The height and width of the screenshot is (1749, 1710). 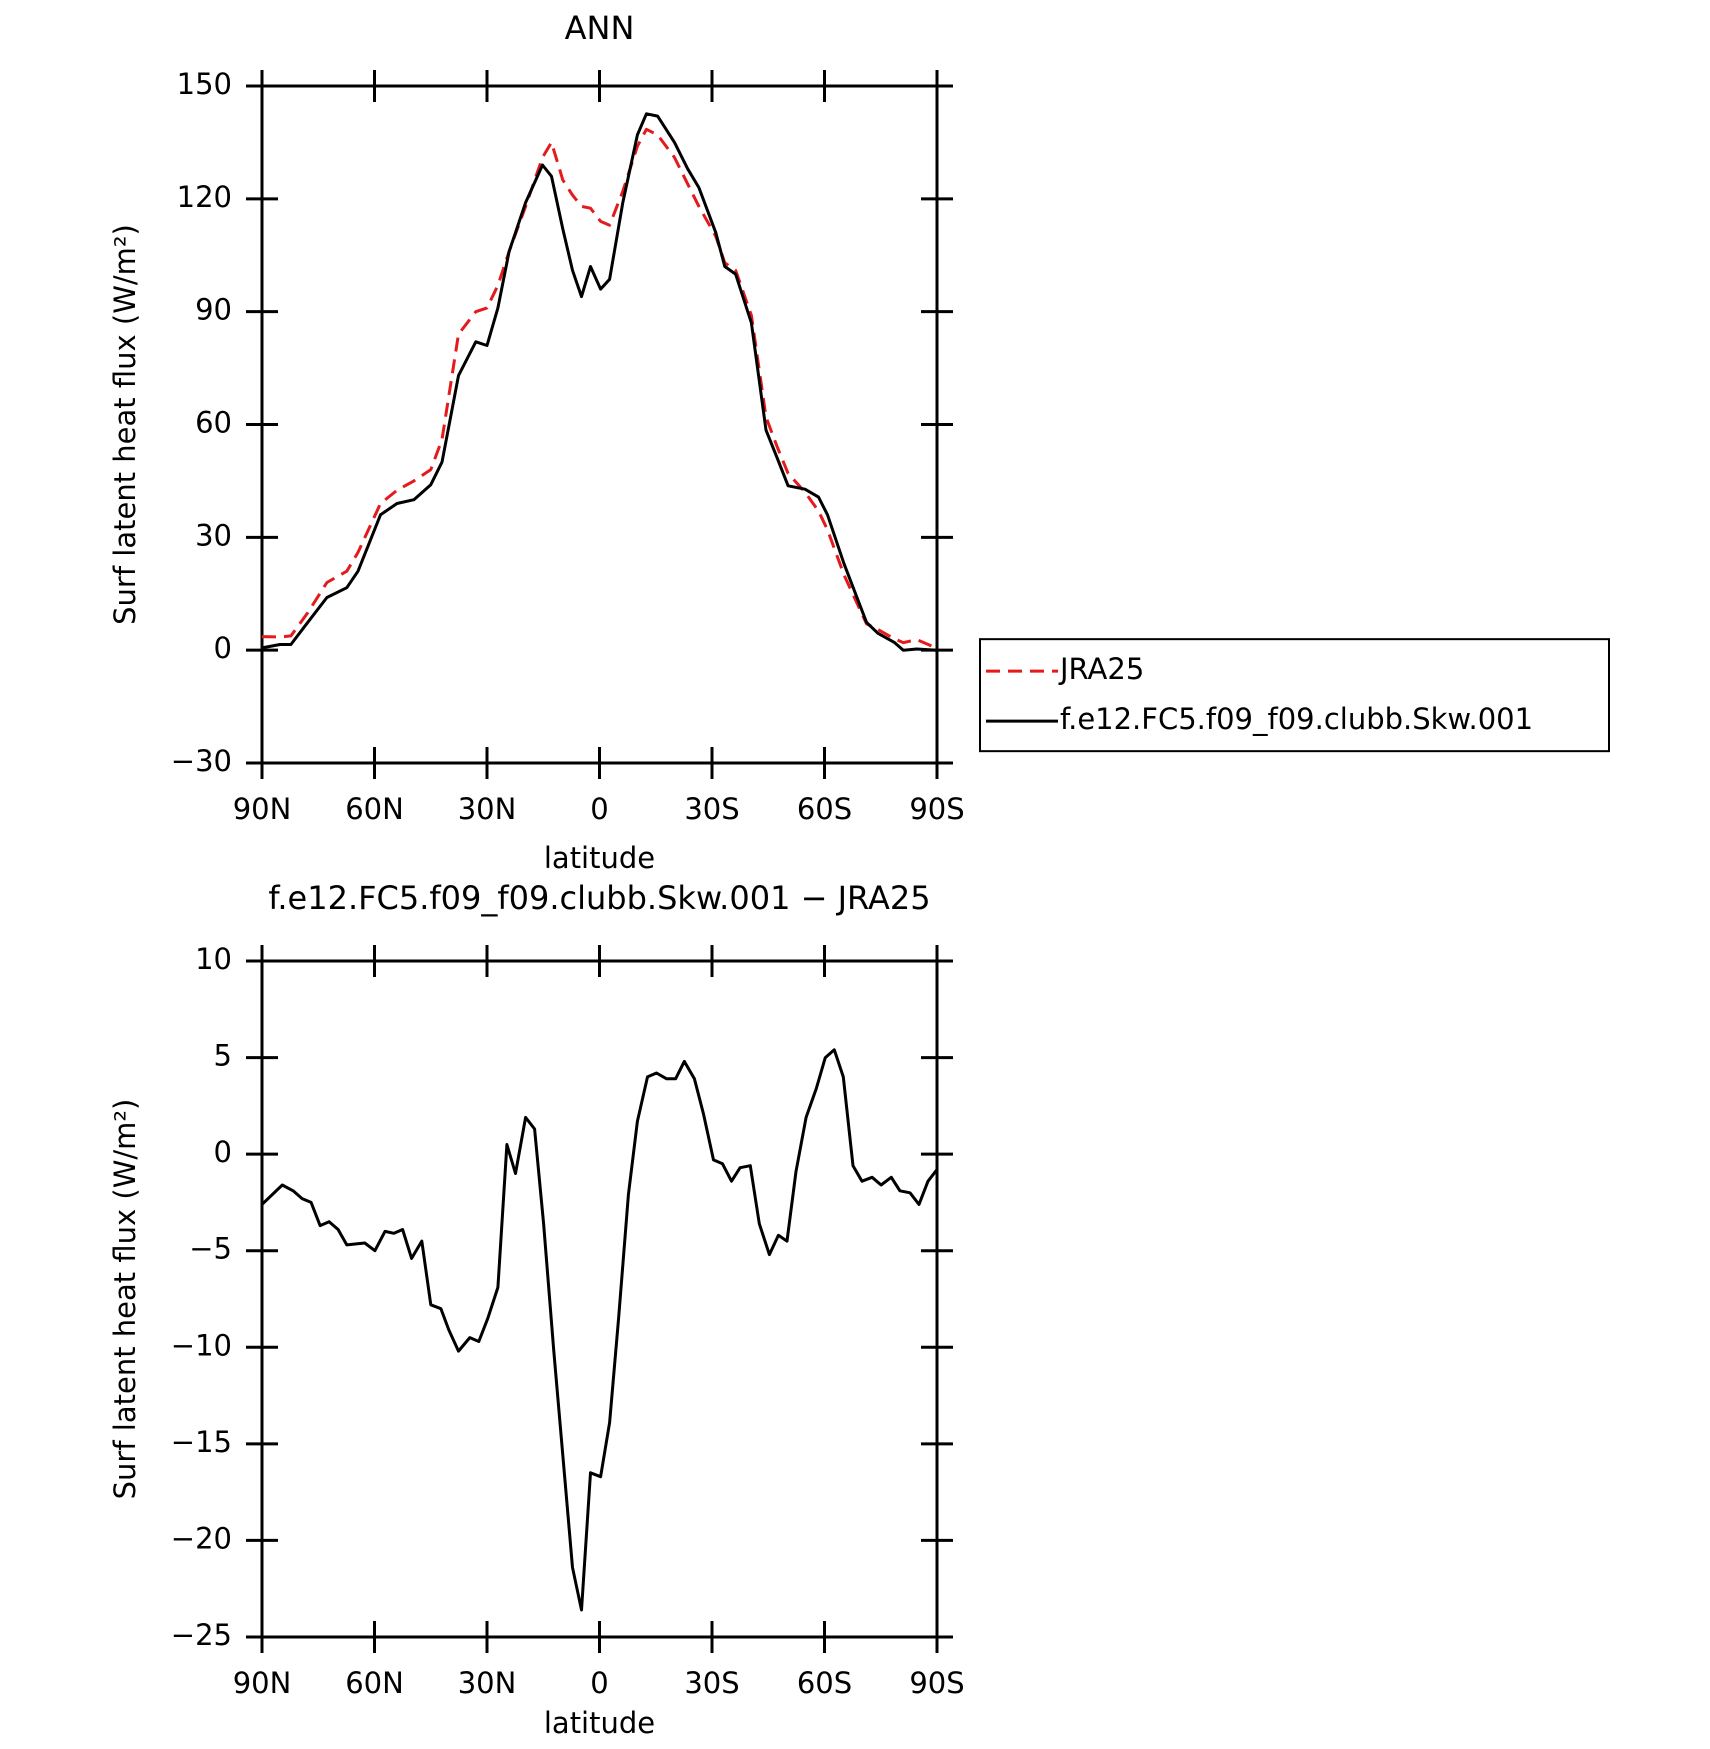 What do you see at coordinates (213, 423) in the screenshot?
I see `y-tick-label: 60` at bounding box center [213, 423].